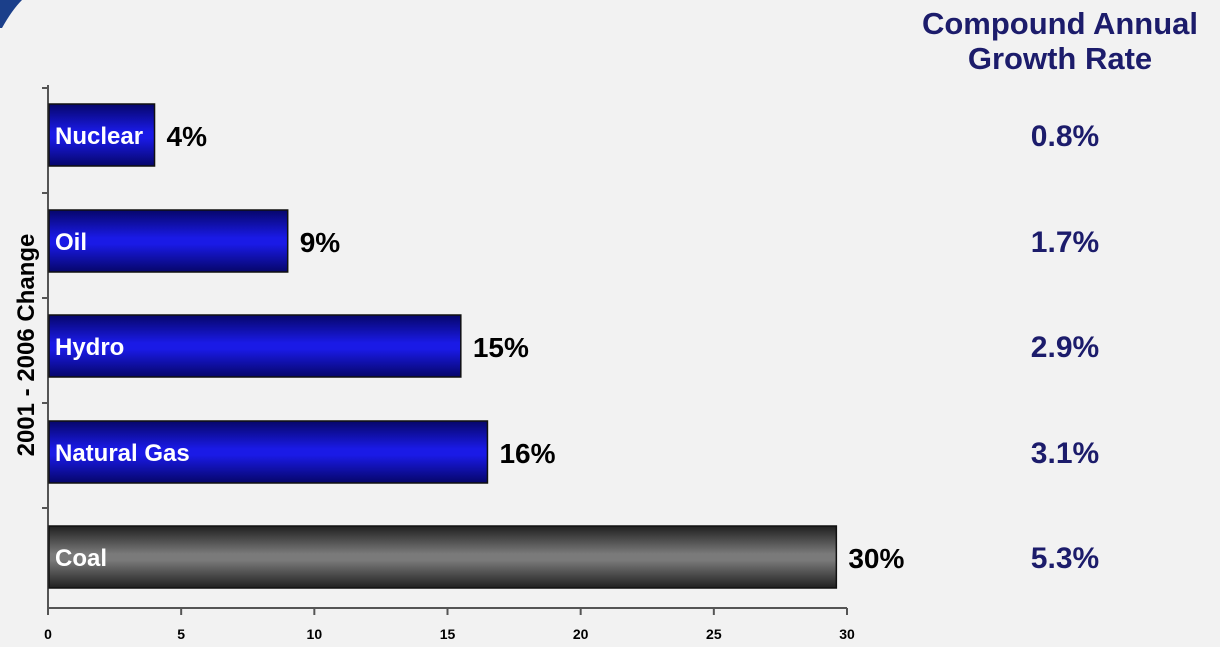 Image resolution: width=1220 pixels, height=647 pixels. I want to click on bar-data-label: 4%, so click(187, 136).